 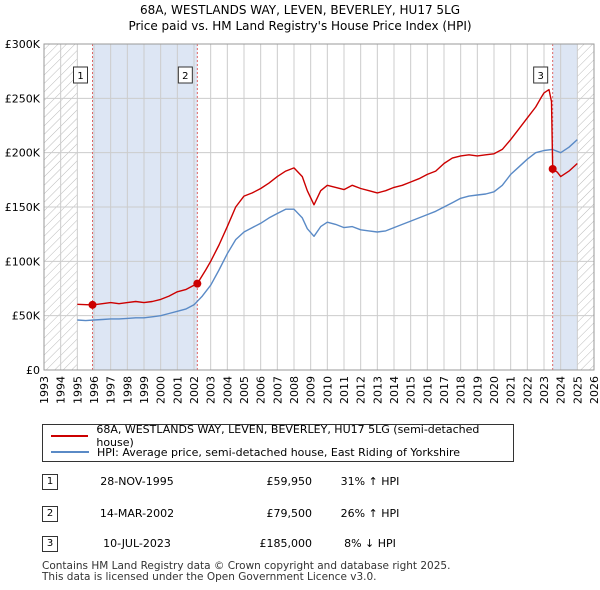 I want to click on y-tick-label: £300K, so click(x=23, y=44).